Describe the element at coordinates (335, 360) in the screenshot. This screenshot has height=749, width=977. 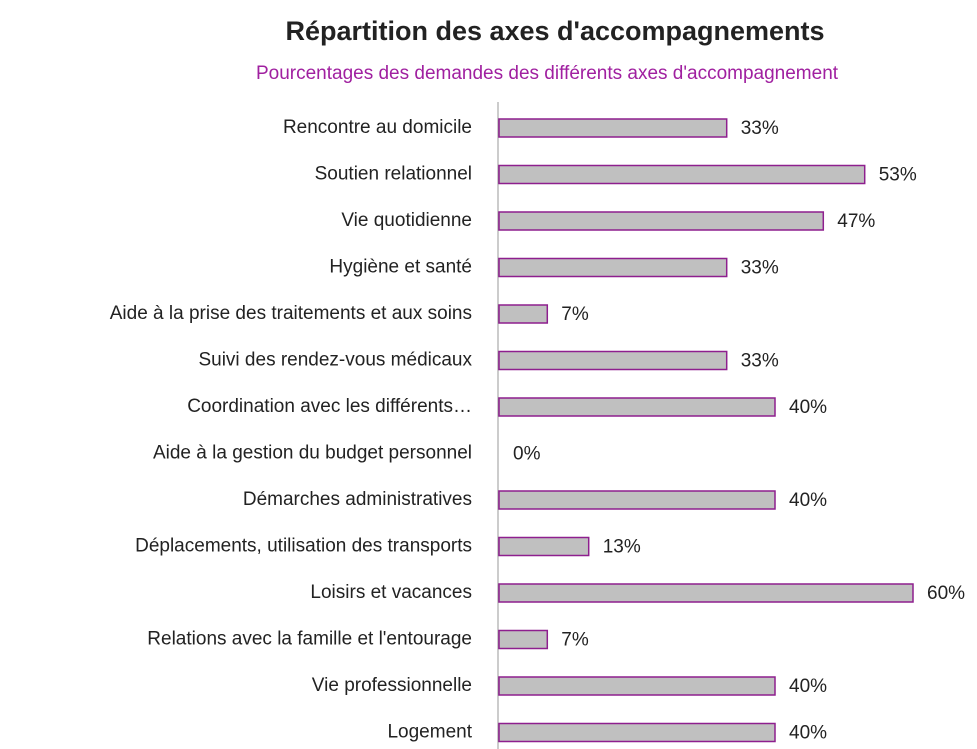
I see `category-label: Suivi des rendez-vous médicaux` at that location.